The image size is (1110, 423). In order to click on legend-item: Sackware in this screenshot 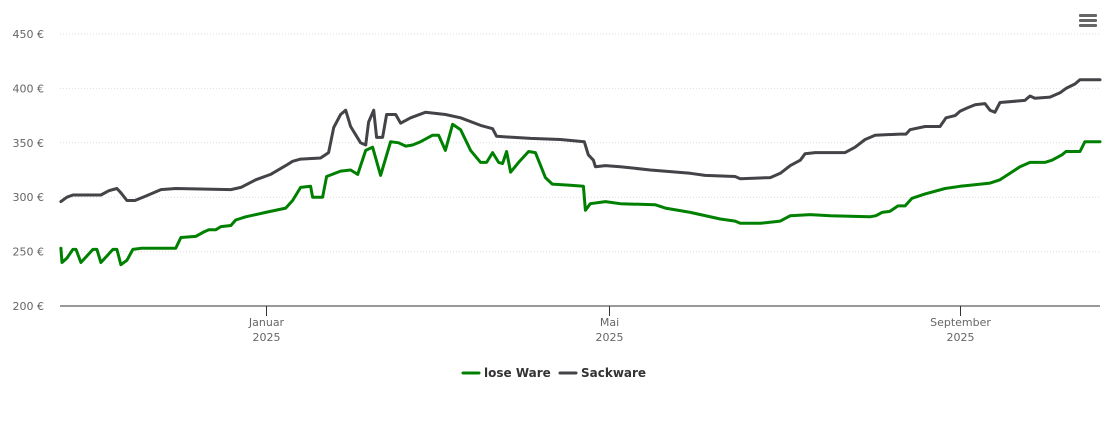, I will do `click(602, 373)`.